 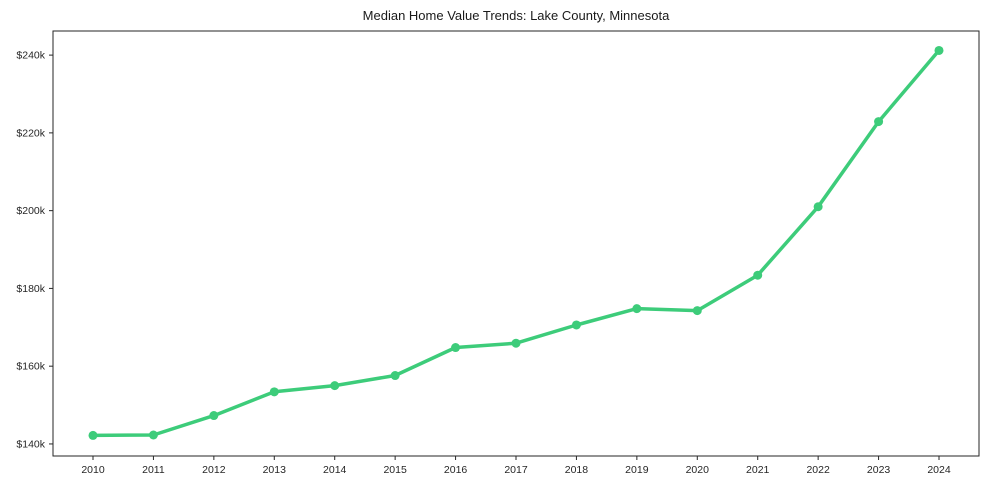 What do you see at coordinates (758, 470) in the screenshot?
I see `x-tick-label: 2021` at bounding box center [758, 470].